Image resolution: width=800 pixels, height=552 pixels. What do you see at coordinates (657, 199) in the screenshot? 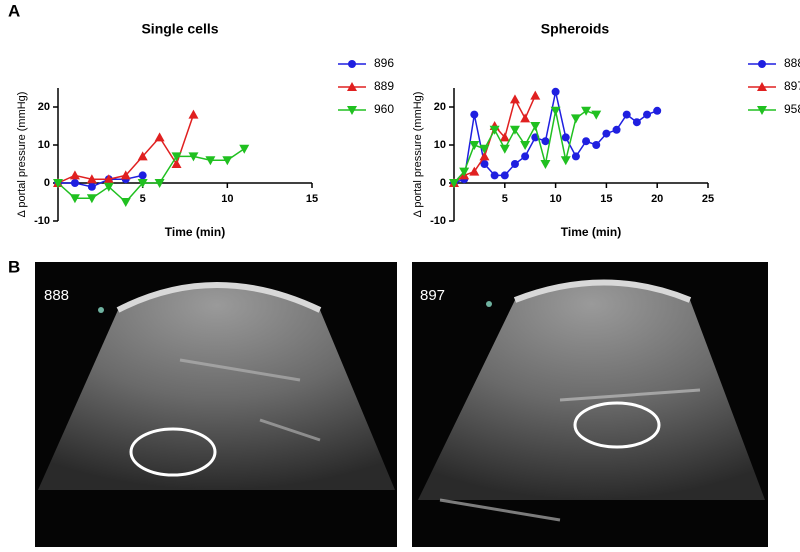
I see `x-tick-label: 20` at bounding box center [657, 199].